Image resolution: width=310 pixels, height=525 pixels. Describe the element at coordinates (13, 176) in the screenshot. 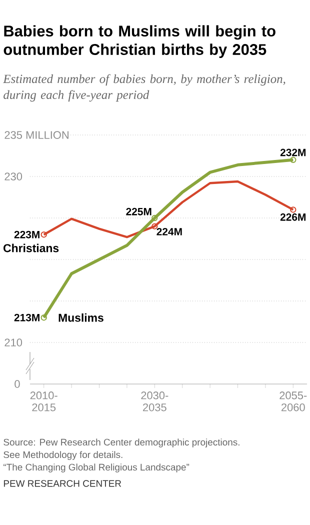

I see `y-tick-label: 230` at that location.